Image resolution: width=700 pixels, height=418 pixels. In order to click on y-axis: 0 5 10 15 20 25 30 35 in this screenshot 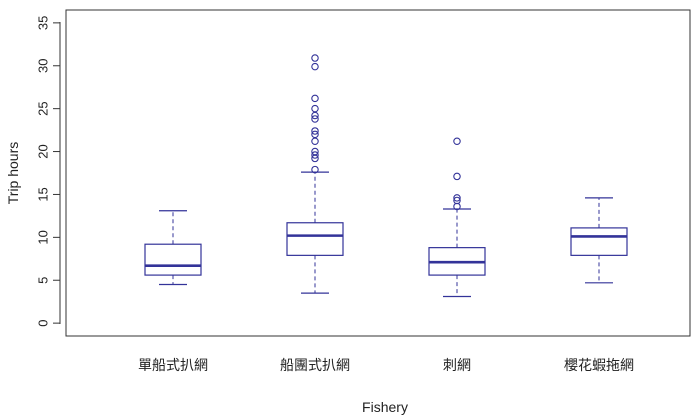, I will do `click(47, 171)`.